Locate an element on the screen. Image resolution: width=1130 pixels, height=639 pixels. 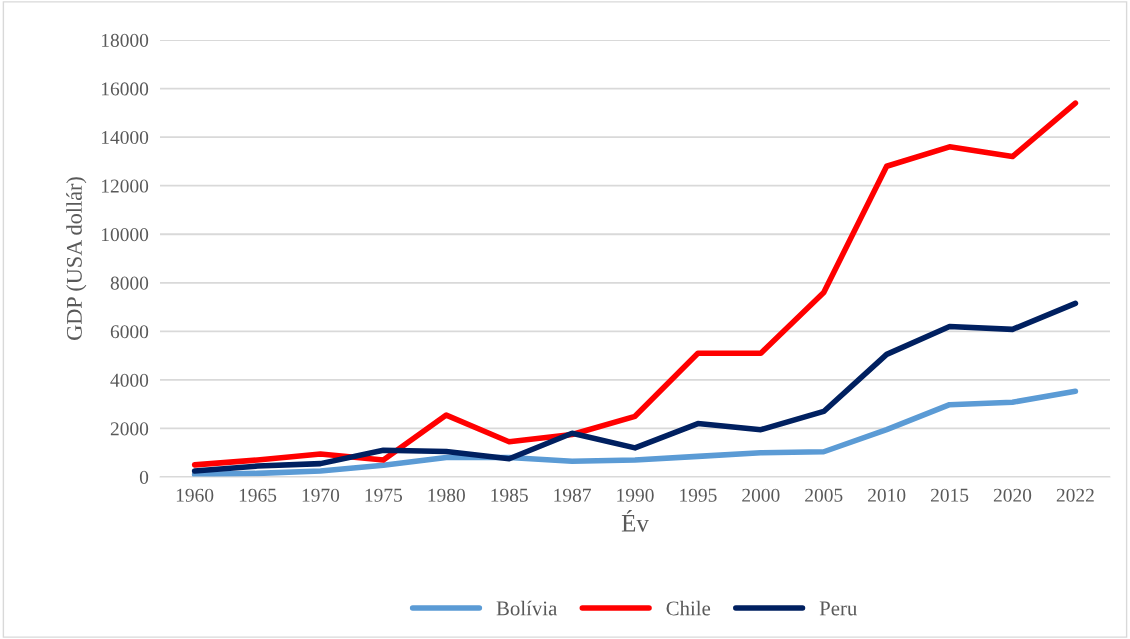
x-tick-label: 2020 is located at coordinates (1012, 495).